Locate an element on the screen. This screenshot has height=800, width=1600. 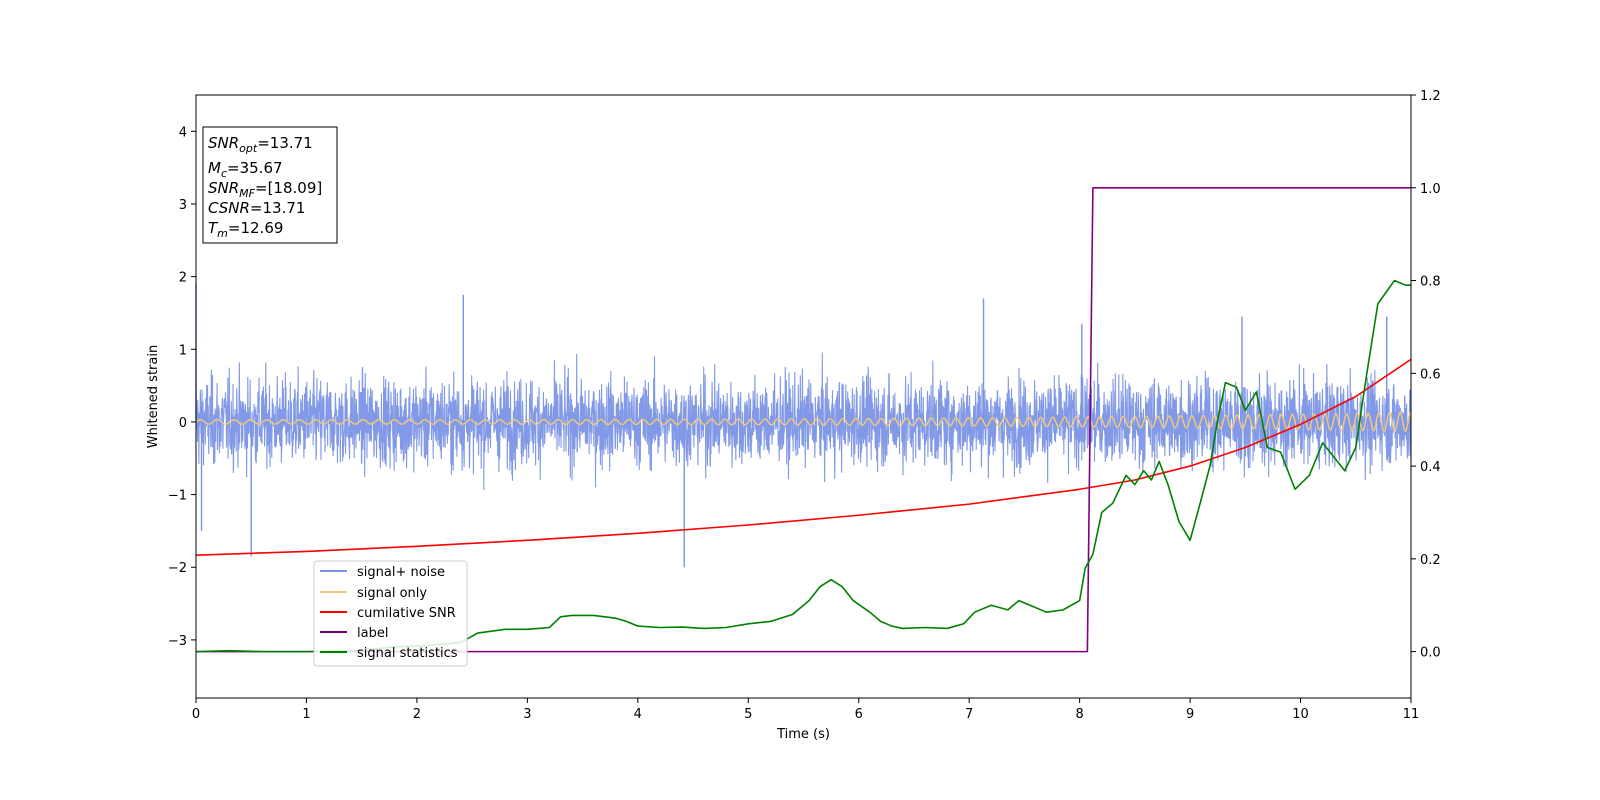
legend-label-cumulative-snr: cumilative SNR is located at coordinates (406, 613).